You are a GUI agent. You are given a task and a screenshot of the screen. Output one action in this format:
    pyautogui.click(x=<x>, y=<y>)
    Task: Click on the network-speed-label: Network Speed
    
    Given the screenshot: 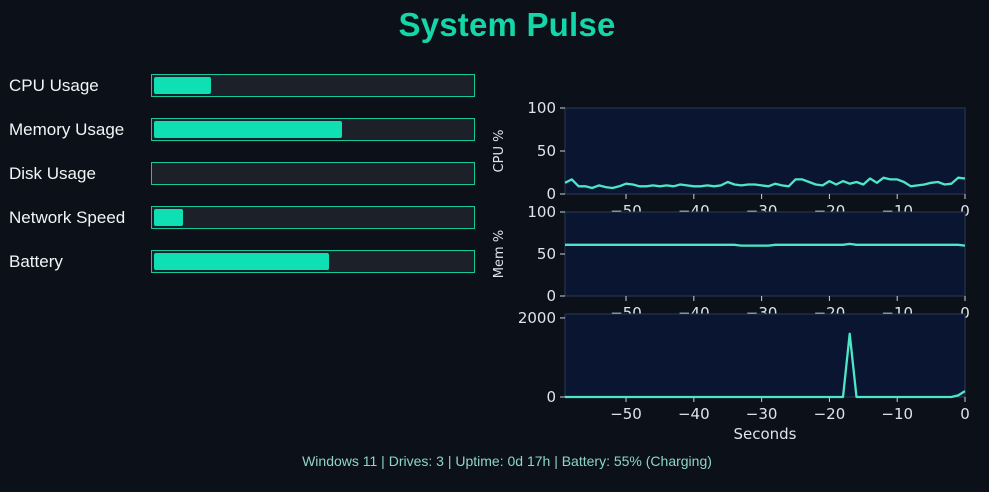 What is the action you would take?
    pyautogui.click(x=67, y=217)
    